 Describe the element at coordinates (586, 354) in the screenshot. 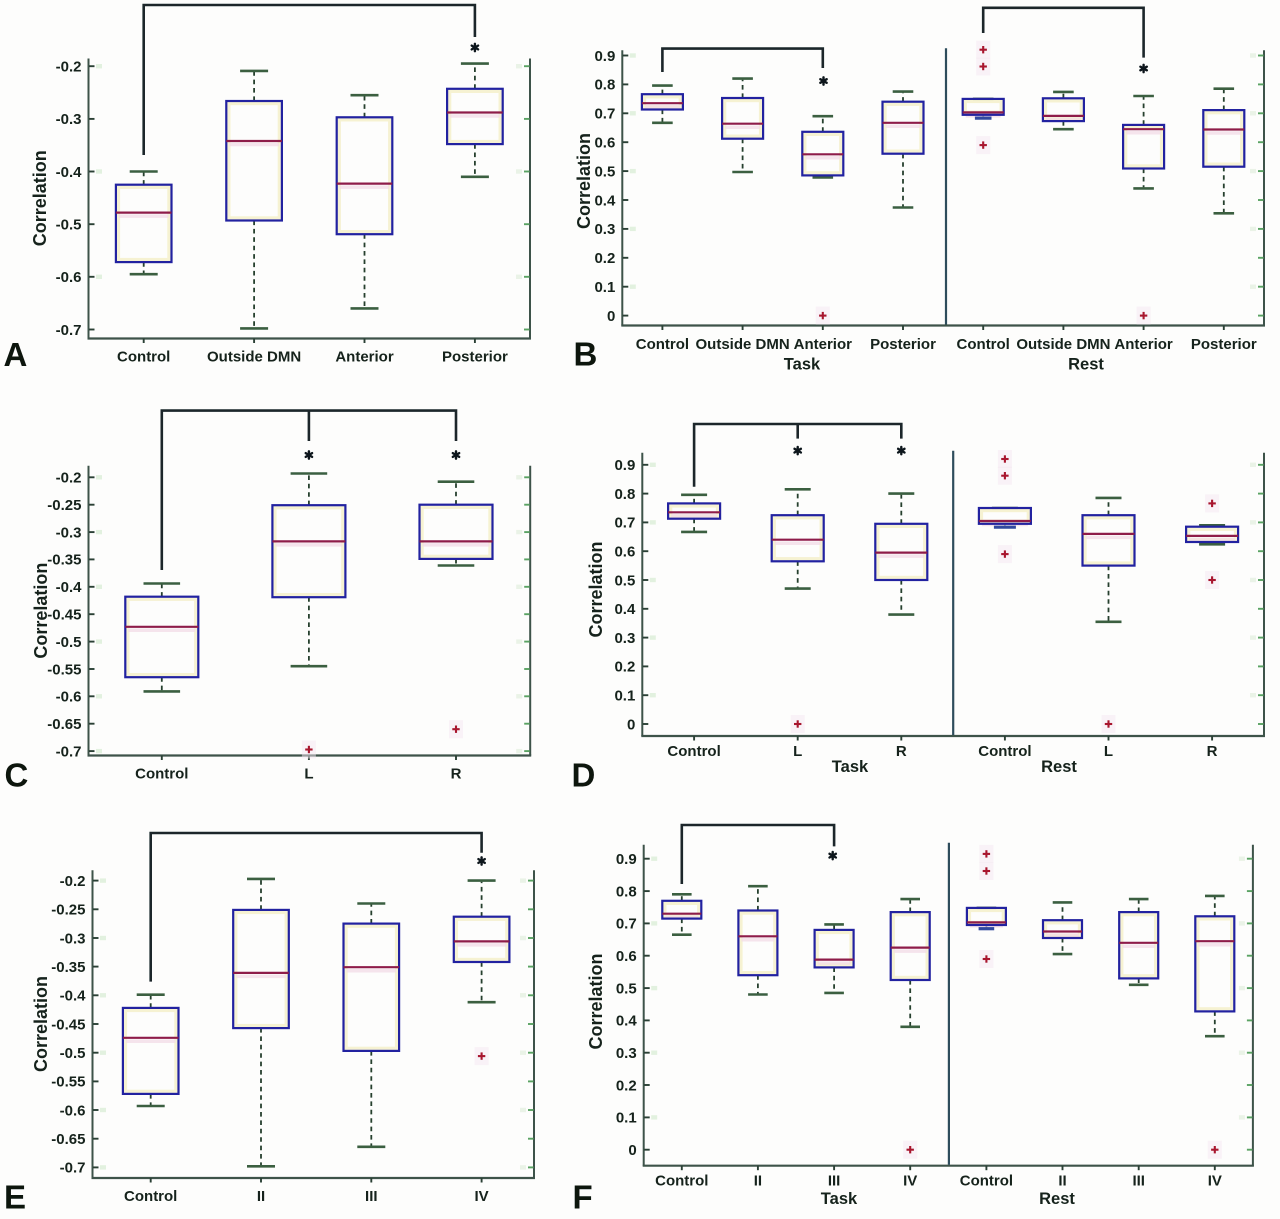

I see `svg-text: B` at that location.